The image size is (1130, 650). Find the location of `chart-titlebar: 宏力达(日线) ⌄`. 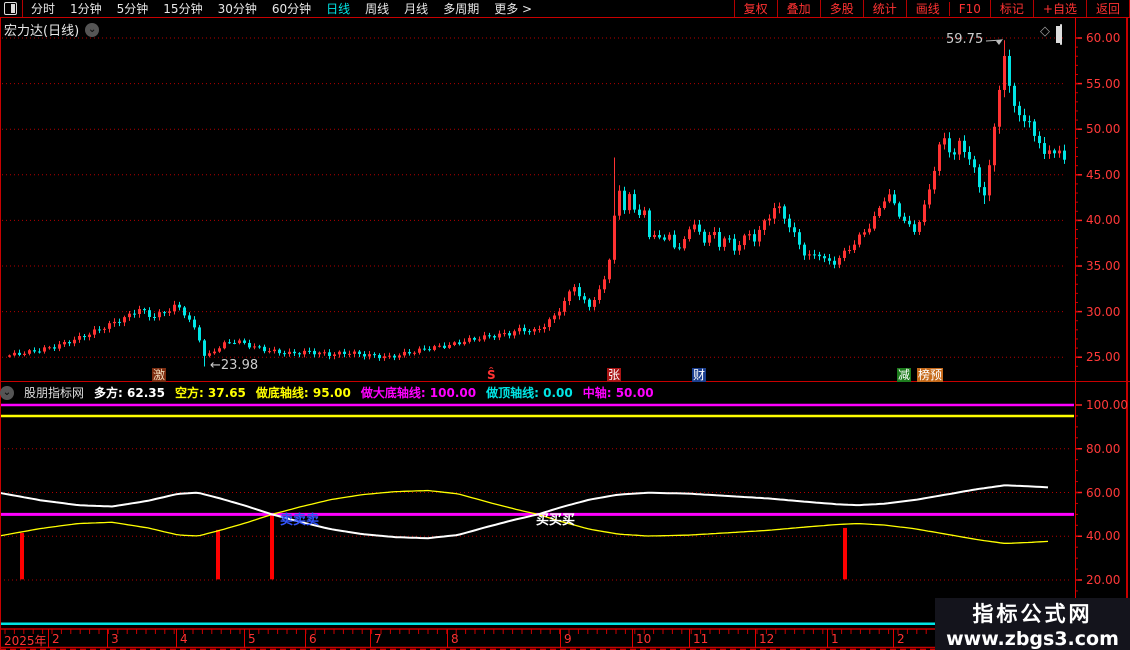

chart-titlebar: 宏力达(日线) ⌄ is located at coordinates (52, 29).